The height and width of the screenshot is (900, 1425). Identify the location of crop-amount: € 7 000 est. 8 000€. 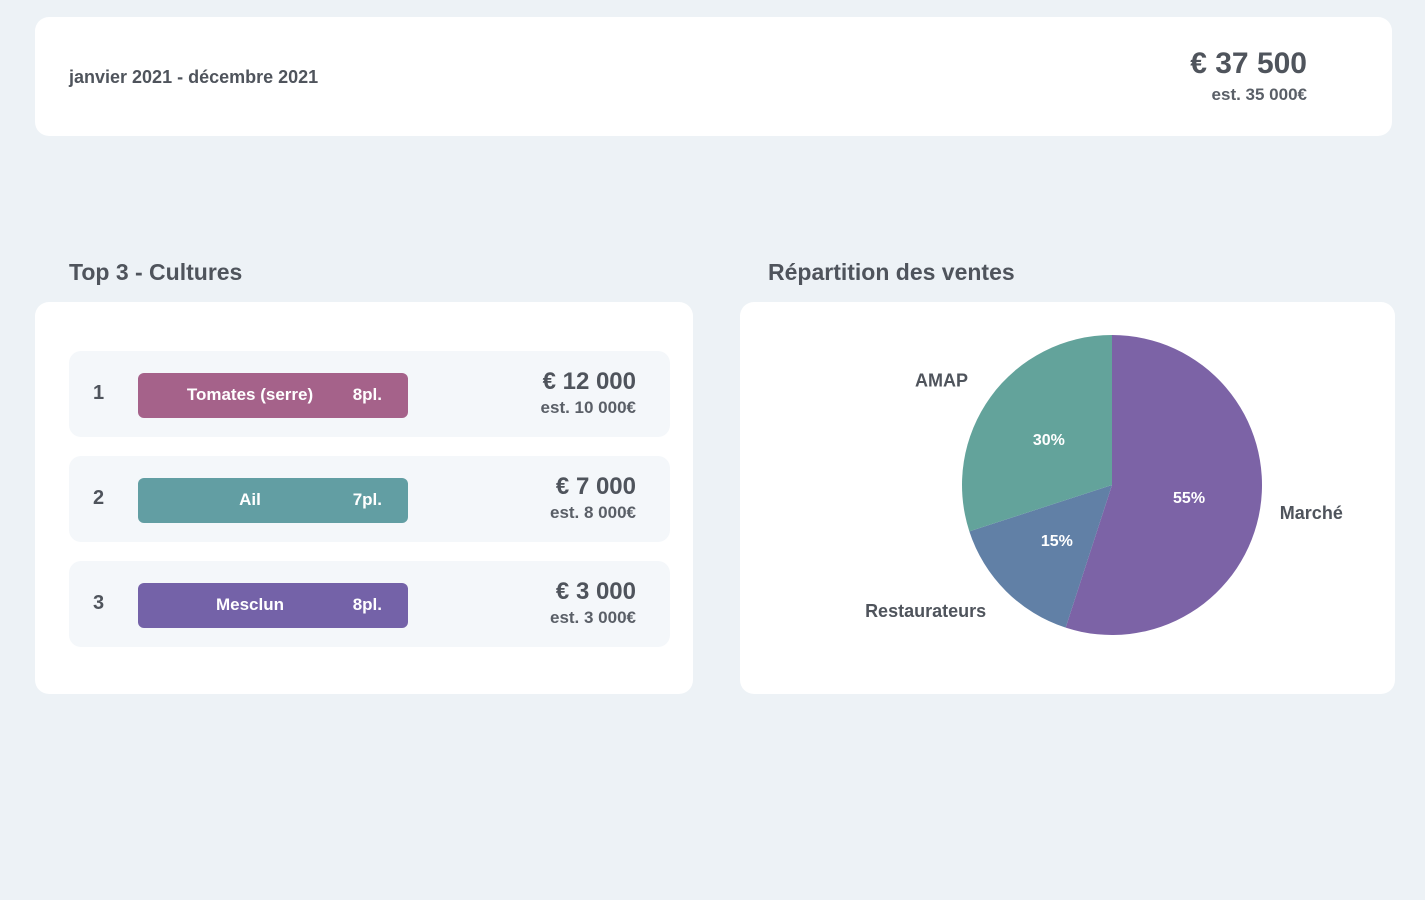
(593, 498).